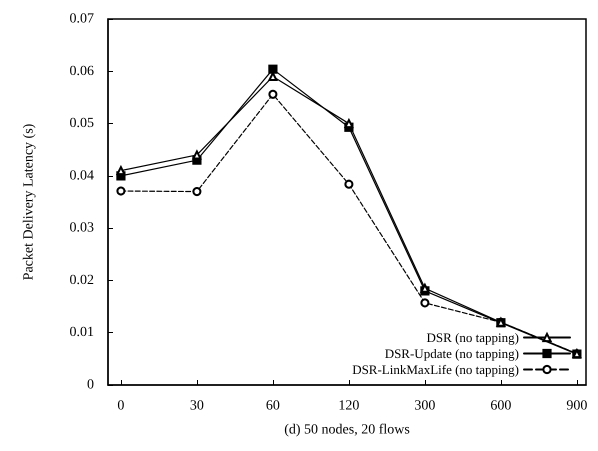  I want to click on legend-label: DSR (no tapping), so click(472, 337).